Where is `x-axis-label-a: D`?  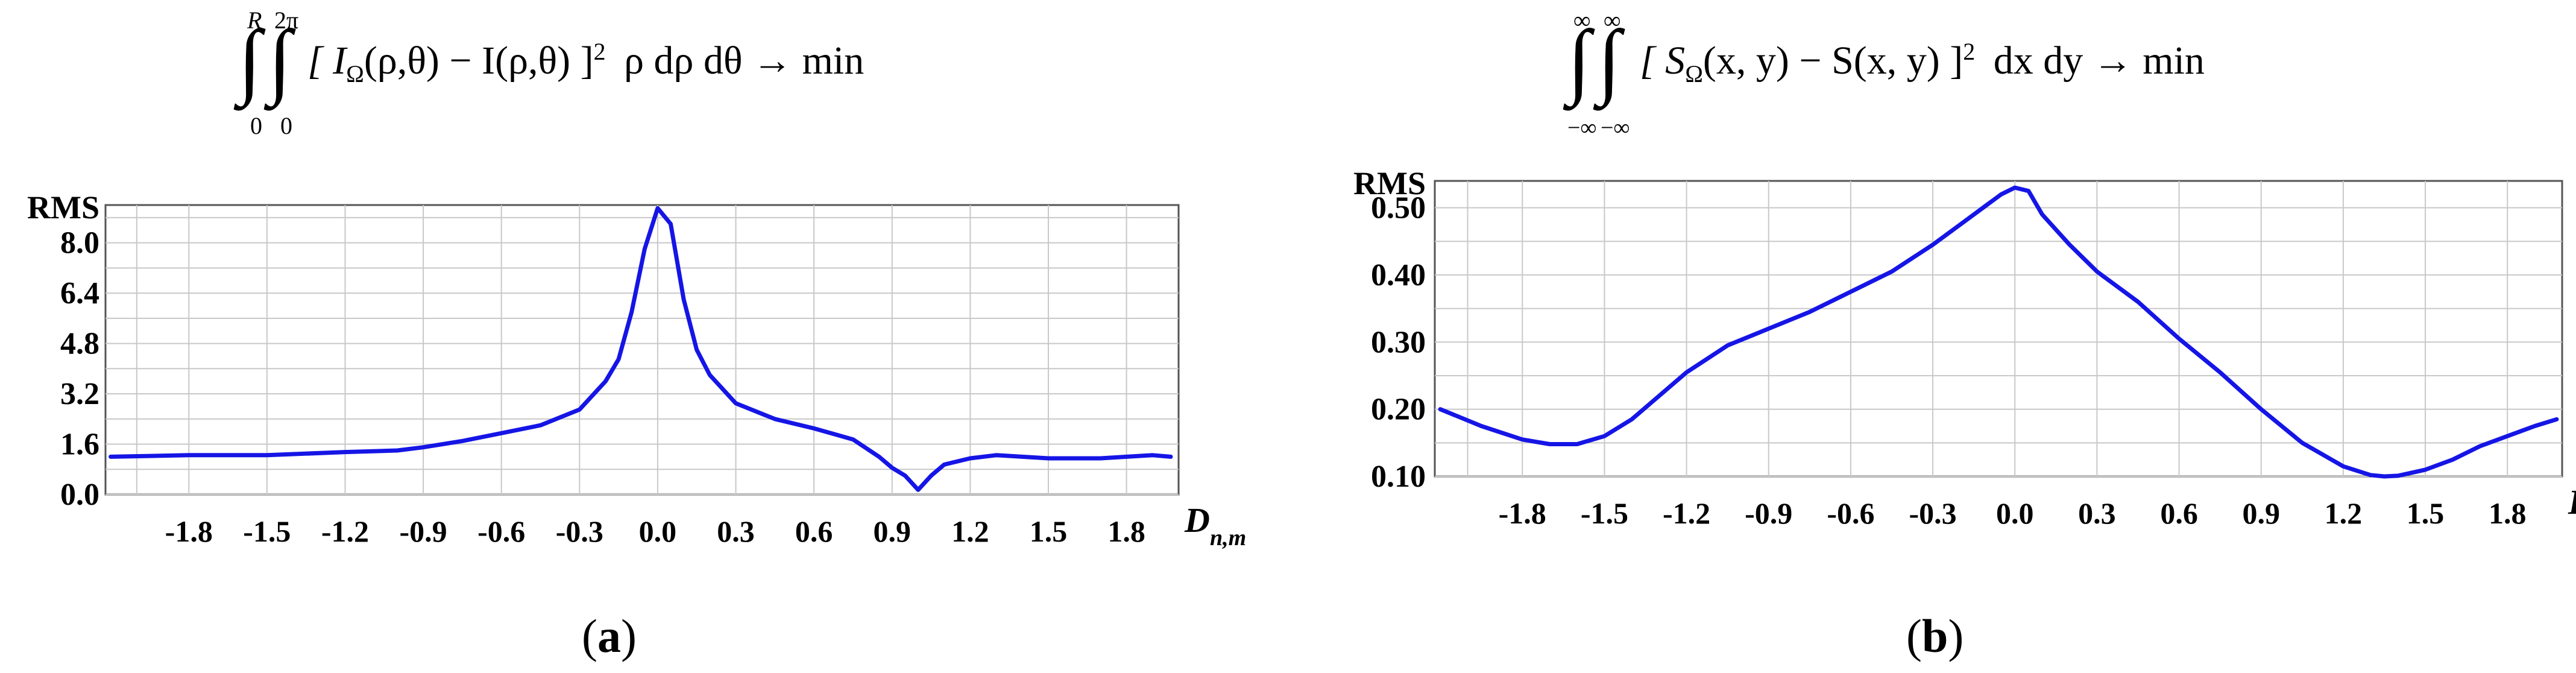 x-axis-label-a: D is located at coordinates (1197, 520).